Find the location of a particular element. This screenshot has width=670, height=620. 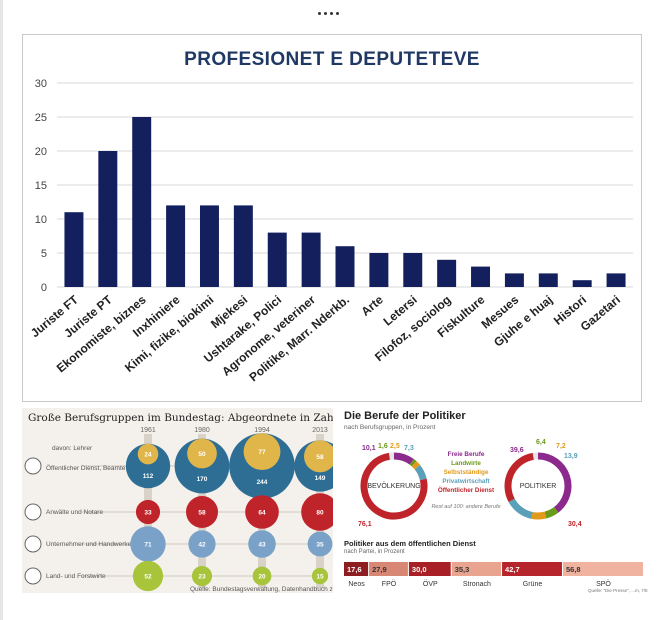

donut-value-label: 13,9 is located at coordinates (571, 456).